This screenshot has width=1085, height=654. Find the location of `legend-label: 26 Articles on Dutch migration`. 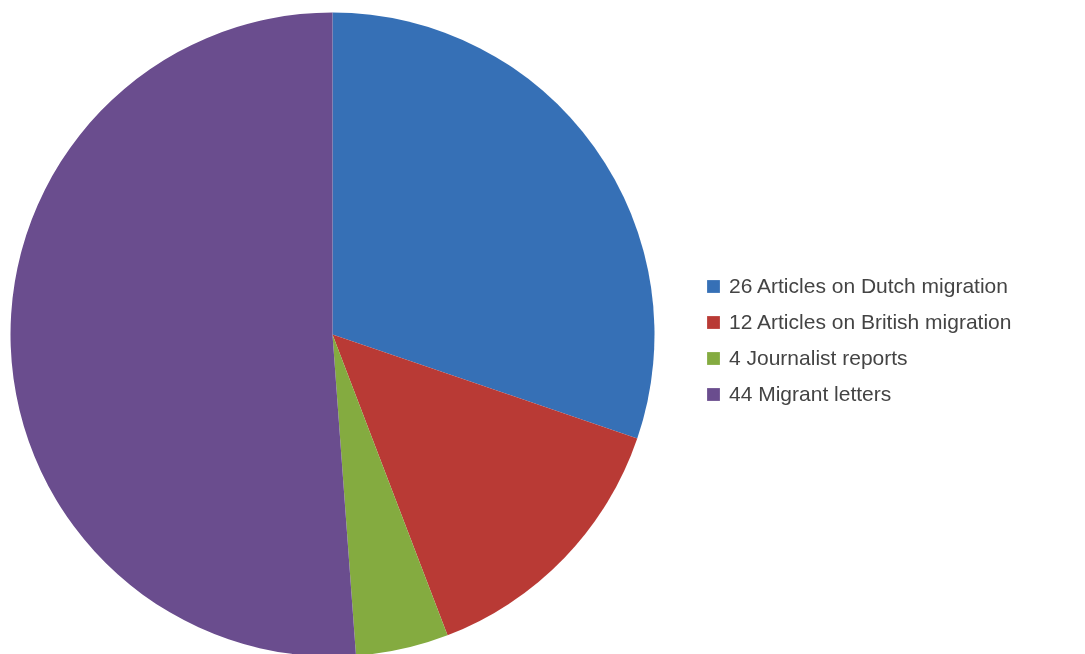

legend-label: 26 Articles on Dutch migration is located at coordinates (868, 286).